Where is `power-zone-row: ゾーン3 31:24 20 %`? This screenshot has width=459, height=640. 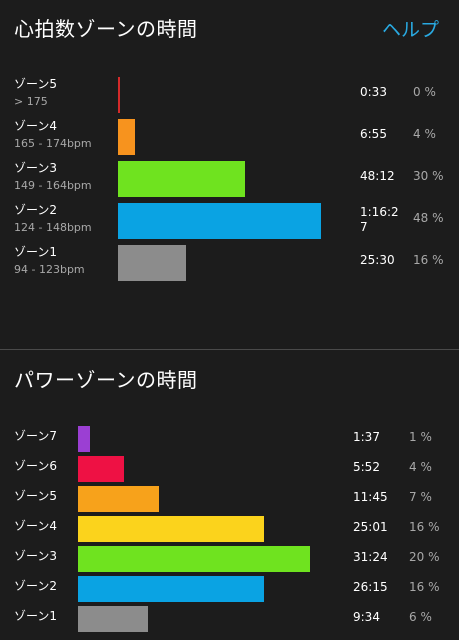 power-zone-row: ゾーン3 31:24 20 % is located at coordinates (229, 559).